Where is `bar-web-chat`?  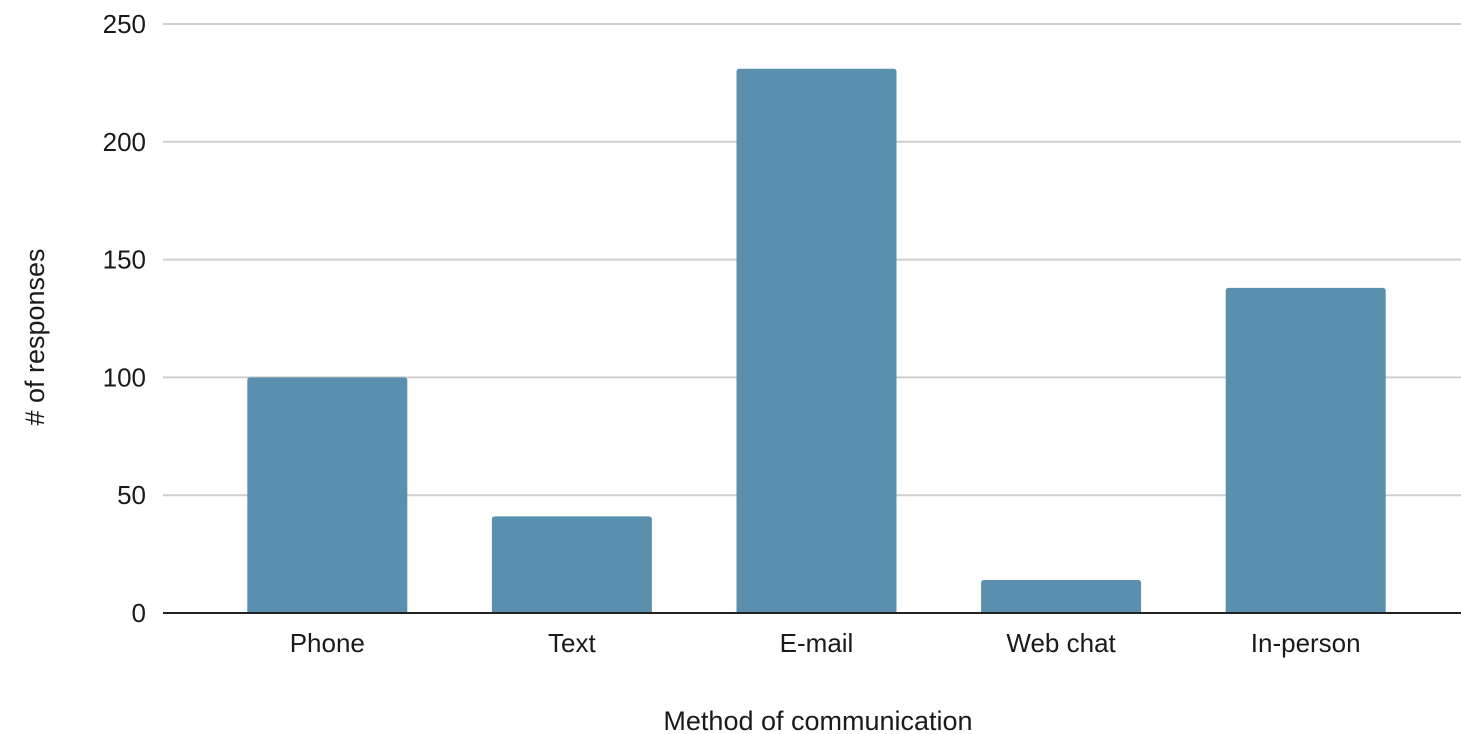
bar-web-chat is located at coordinates (1061, 596).